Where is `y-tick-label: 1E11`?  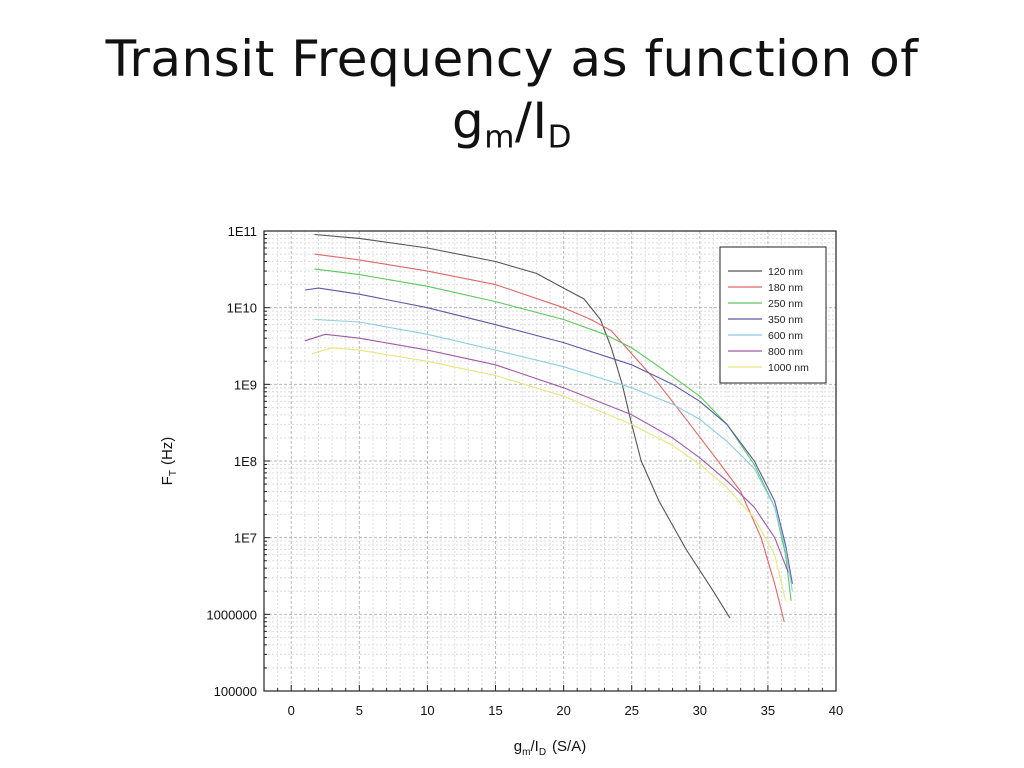 y-tick-label: 1E11 is located at coordinates (242, 231).